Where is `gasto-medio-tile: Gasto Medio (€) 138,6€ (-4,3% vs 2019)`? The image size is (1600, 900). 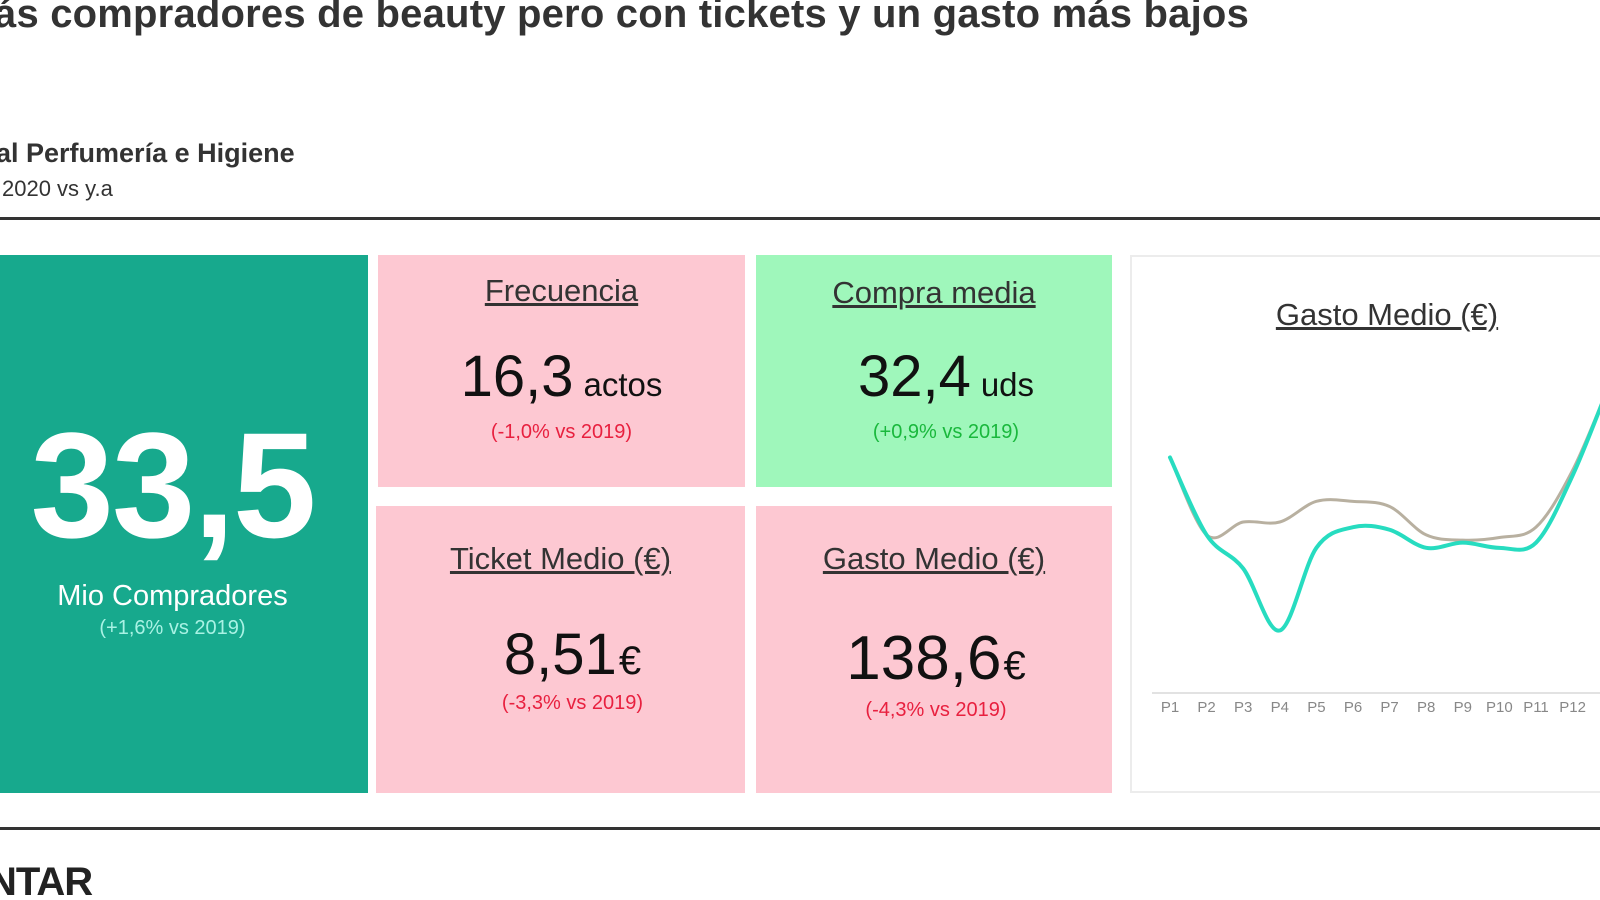 gasto-medio-tile: Gasto Medio (€) 138,6€ (-4,3% vs 2019) is located at coordinates (934, 649).